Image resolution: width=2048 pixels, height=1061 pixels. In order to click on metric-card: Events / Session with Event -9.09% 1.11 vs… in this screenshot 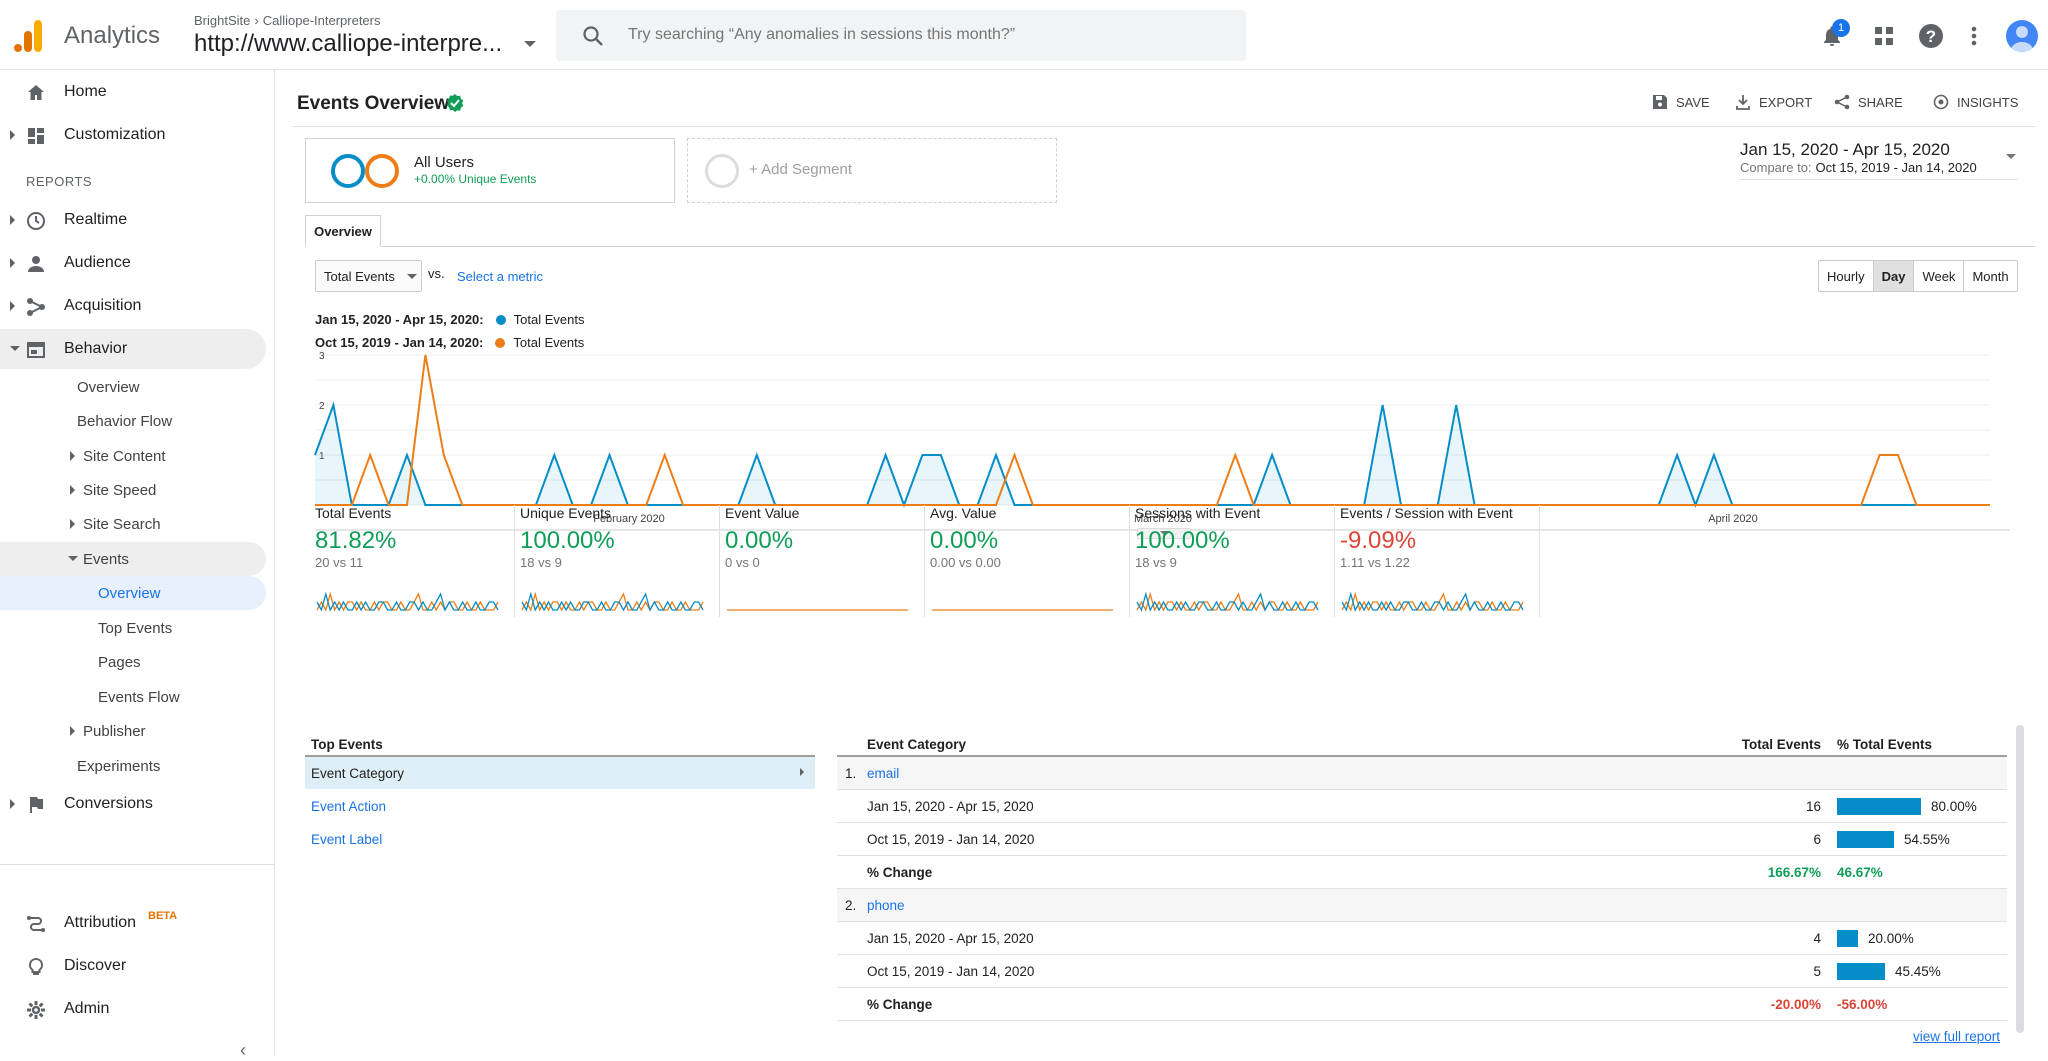, I will do `click(1440, 561)`.